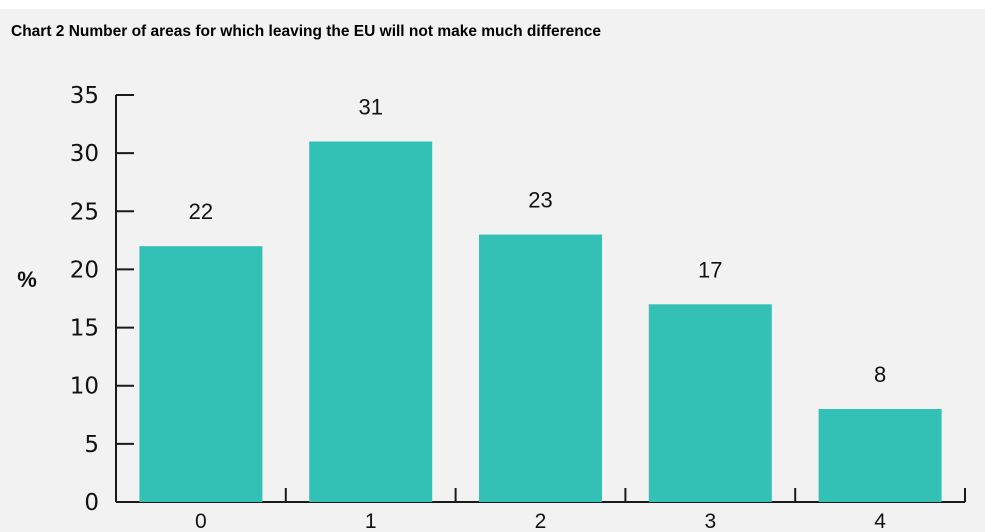 The height and width of the screenshot is (532, 985). What do you see at coordinates (710, 521) in the screenshot?
I see `x-tick-label: 3` at bounding box center [710, 521].